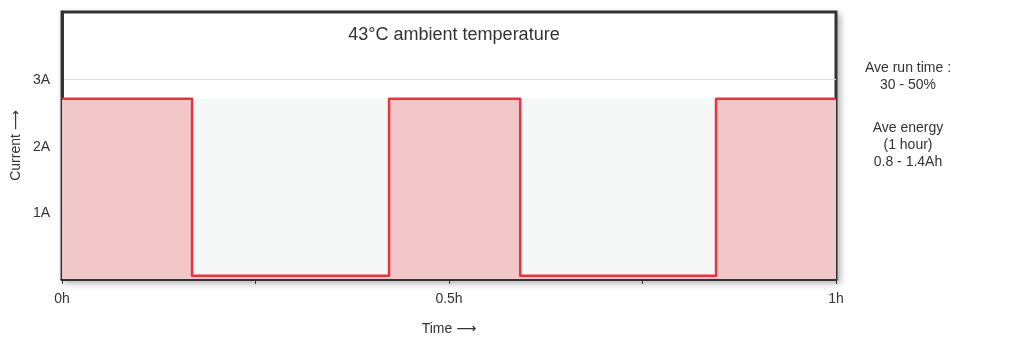 The image size is (1024, 340). I want to click on x-tick-label: 1h, so click(836, 298).